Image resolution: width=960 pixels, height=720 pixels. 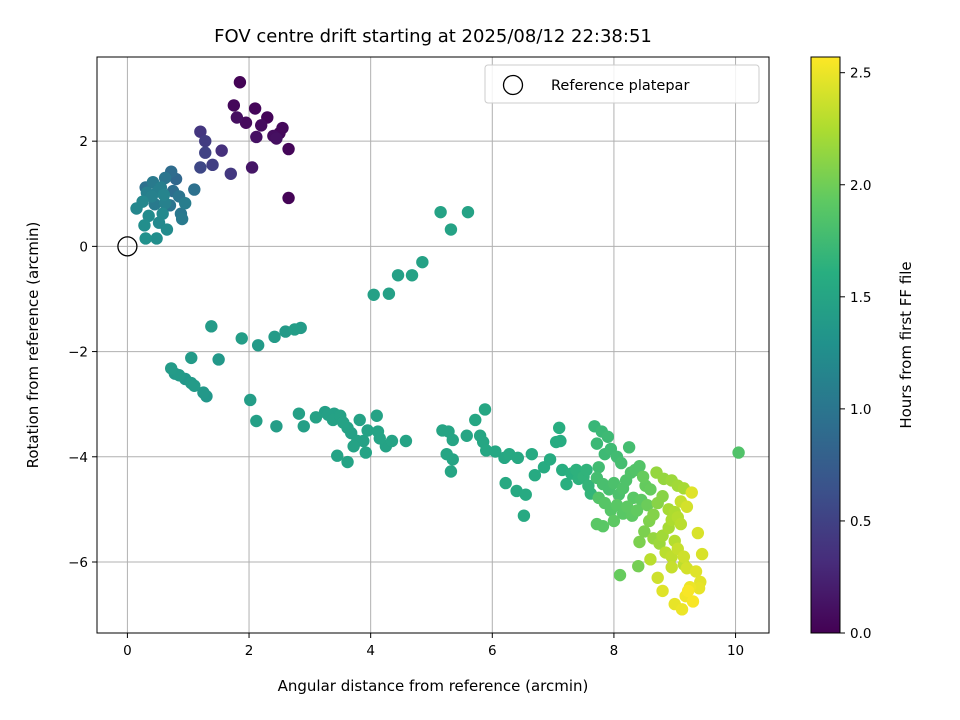 What do you see at coordinates (492, 651) in the screenshot?
I see `x-tick-label: 6` at bounding box center [492, 651].